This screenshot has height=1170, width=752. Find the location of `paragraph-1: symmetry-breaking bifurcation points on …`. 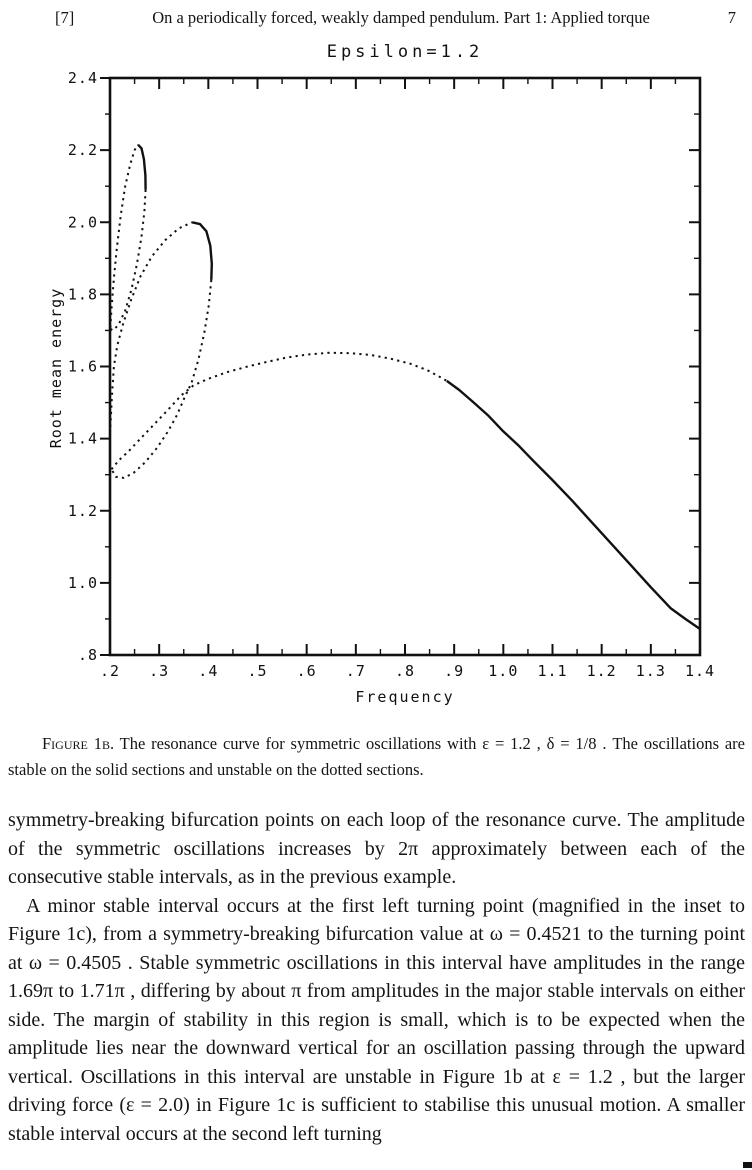

paragraph-1: symmetry-breaking bifurcation points on … is located at coordinates (376, 848).